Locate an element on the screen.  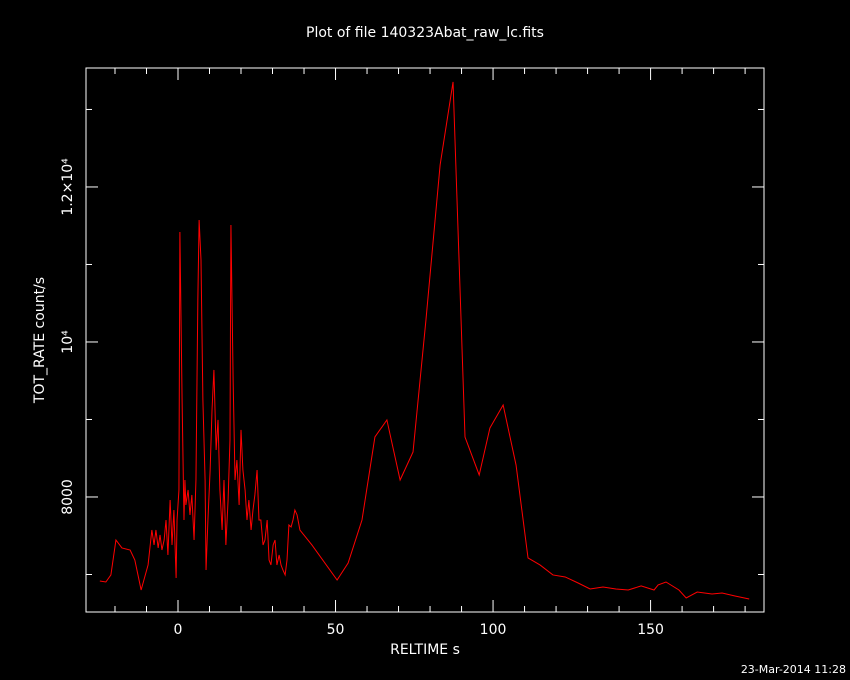
y-axis-label: TOT_RATE count/s is located at coordinates (40, 340).